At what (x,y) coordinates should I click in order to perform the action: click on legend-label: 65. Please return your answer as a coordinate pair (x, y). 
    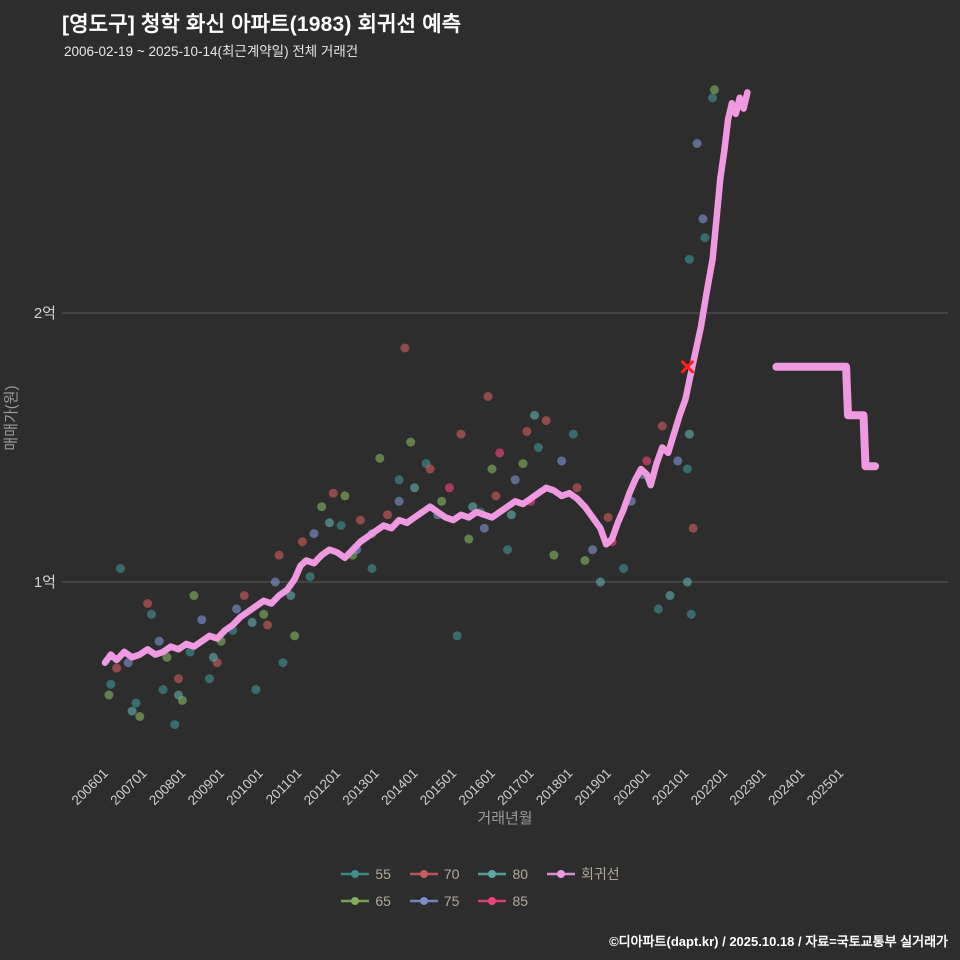
    Looking at the image, I should click on (383, 901).